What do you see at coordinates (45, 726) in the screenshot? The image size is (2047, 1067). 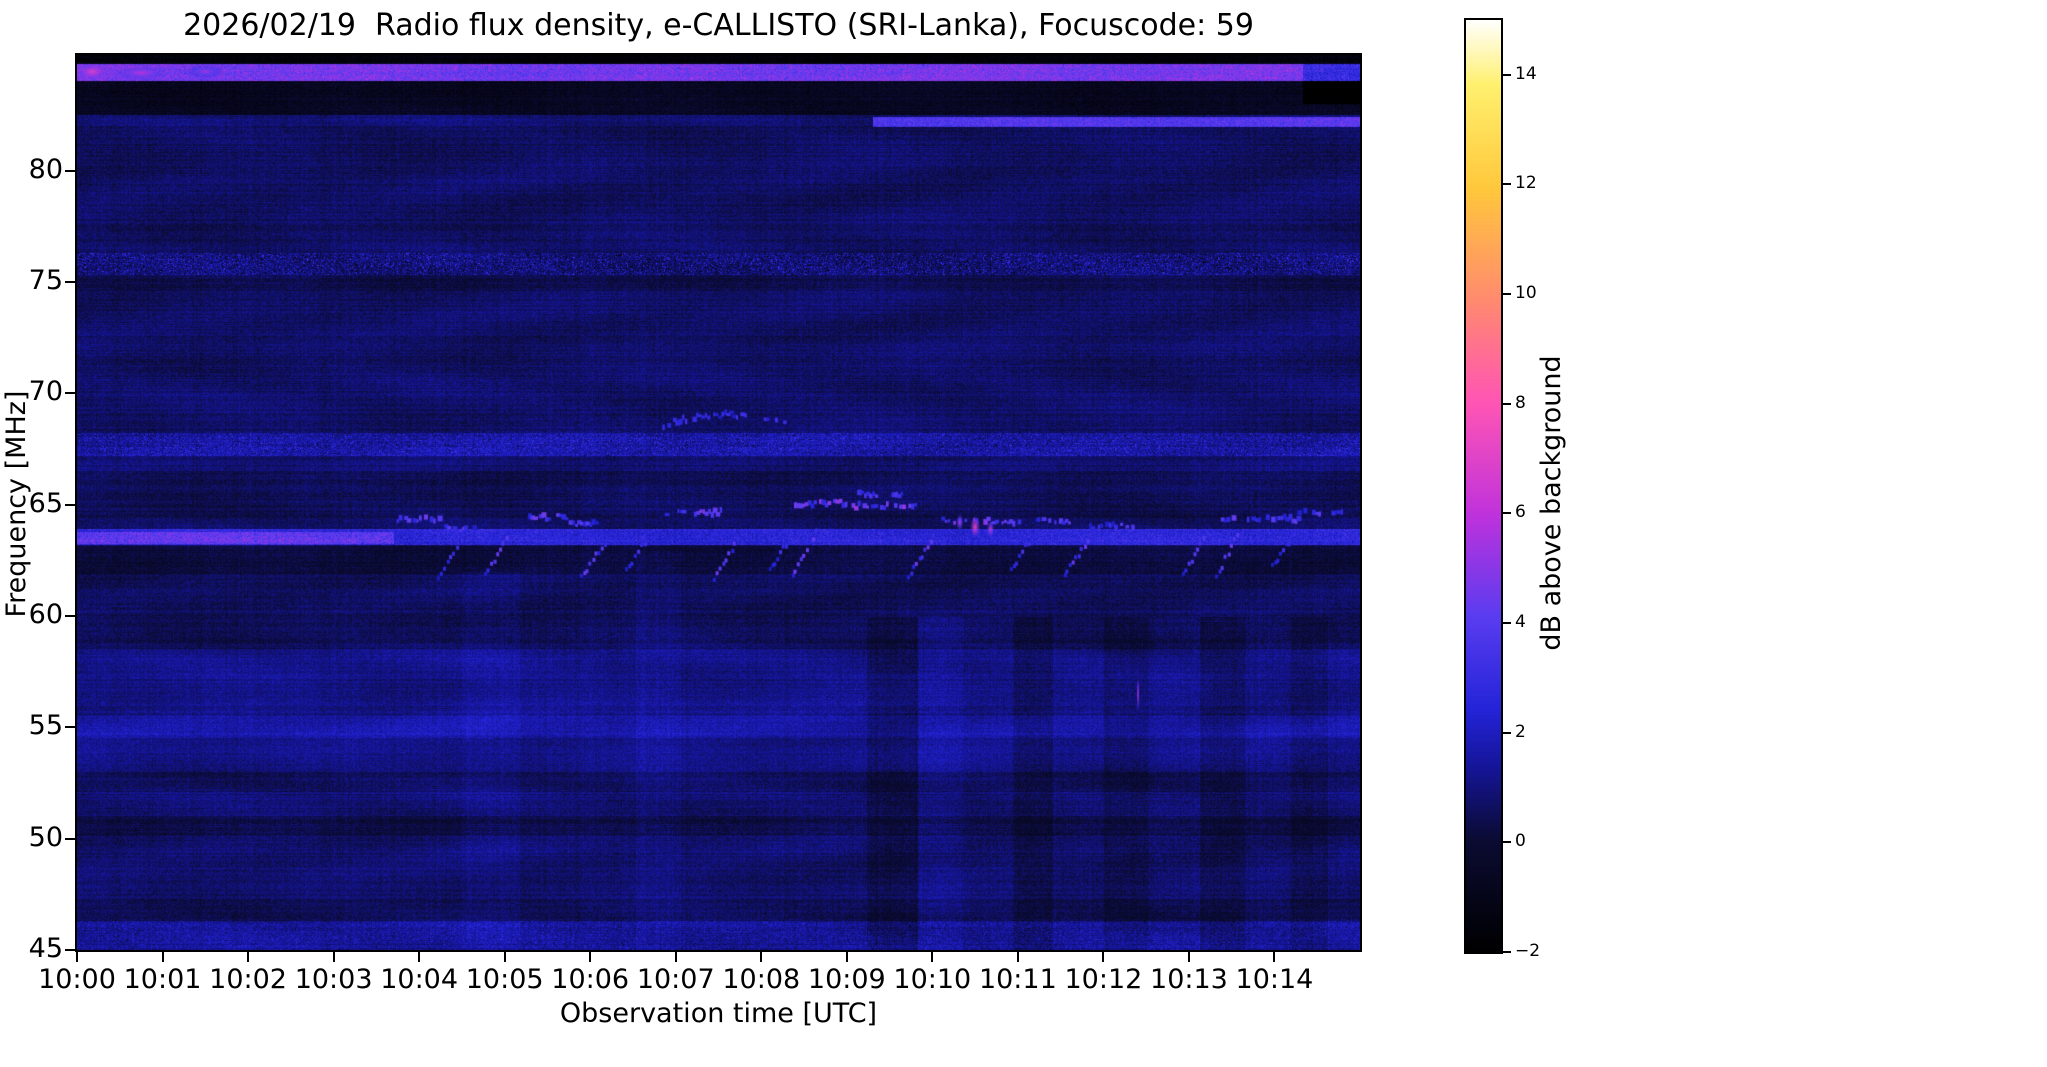 I see `y-tick-label: 55` at bounding box center [45, 726].